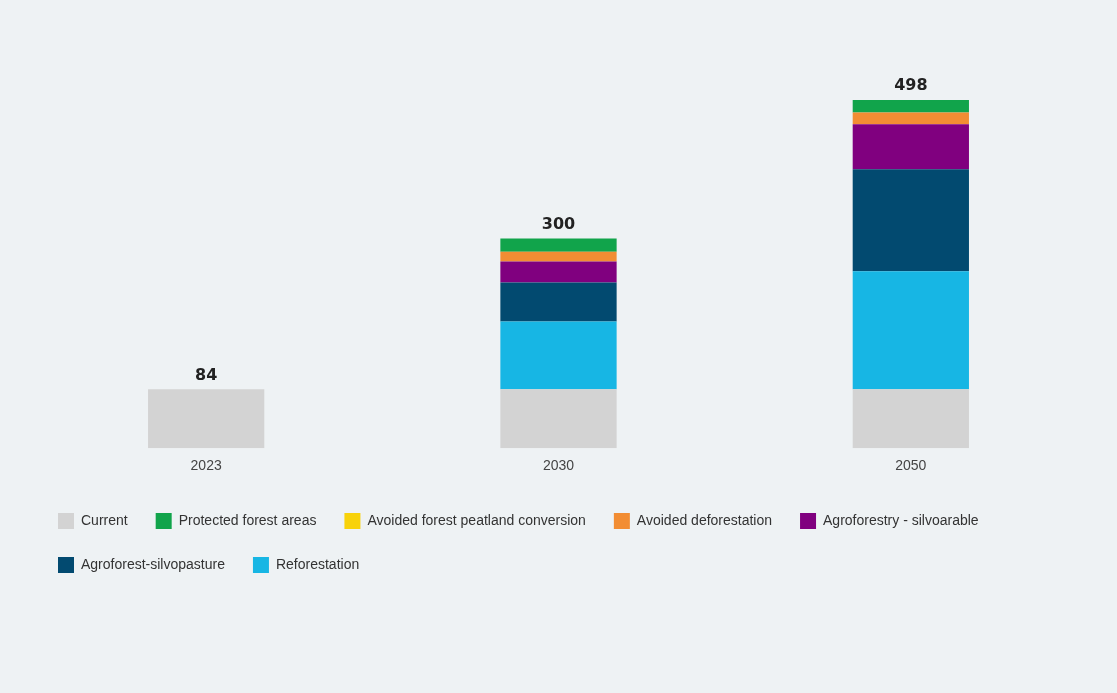 The width and height of the screenshot is (1117, 693). What do you see at coordinates (476, 519) in the screenshot?
I see `legend-label: Avoided forest peatland conversion` at bounding box center [476, 519].